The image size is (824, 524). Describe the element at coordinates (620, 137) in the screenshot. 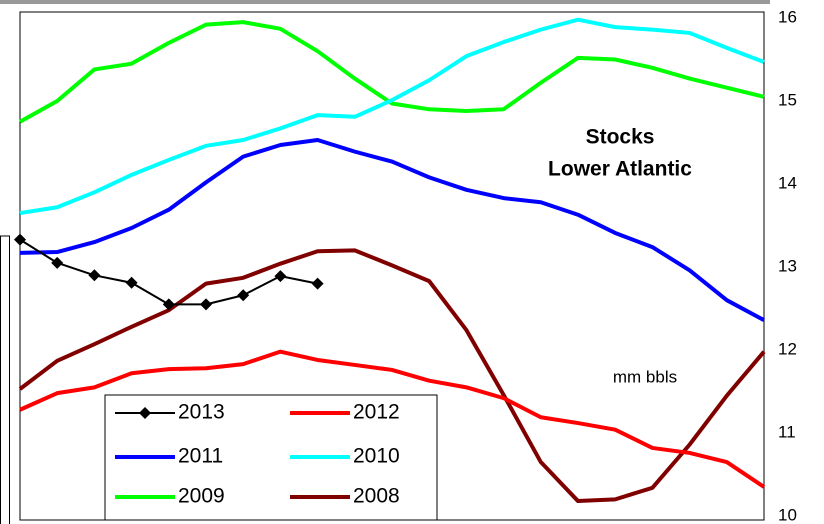

I see `chart-title: Stocks` at that location.